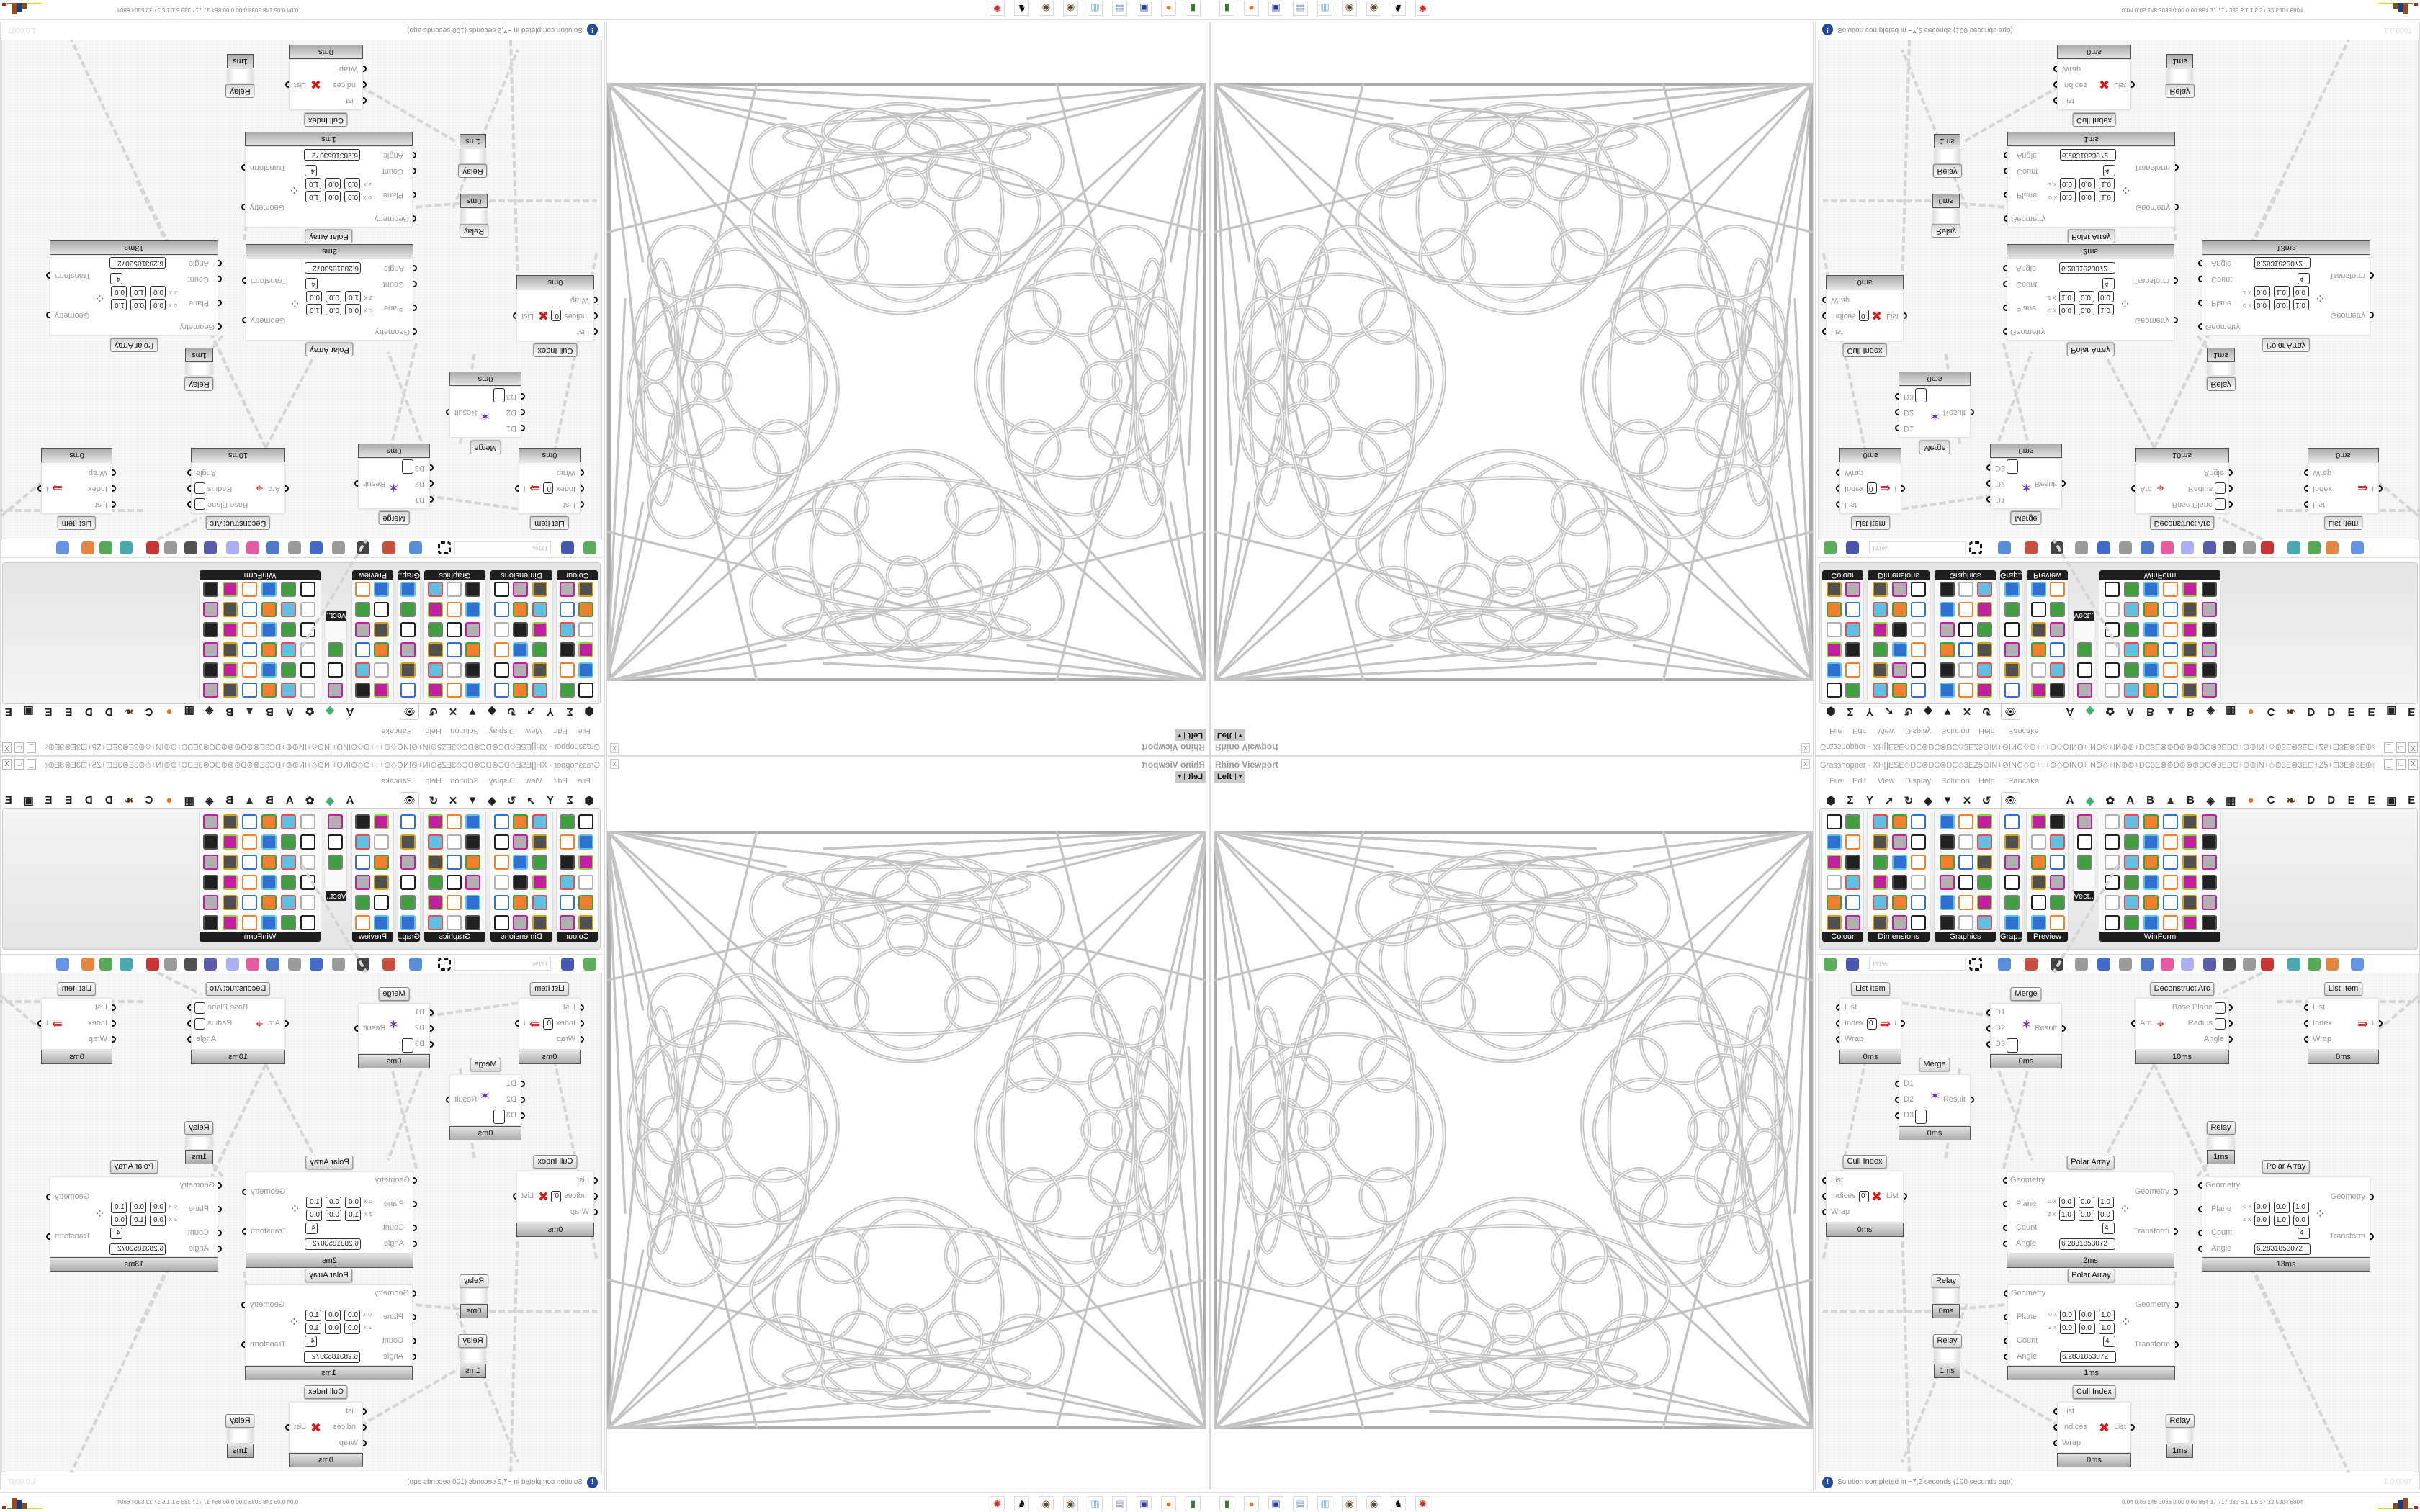 The height and width of the screenshot is (1512, 2420). What do you see at coordinates (2220, 504) in the screenshot?
I see `param-arrow-icon: ↓` at bounding box center [2220, 504].